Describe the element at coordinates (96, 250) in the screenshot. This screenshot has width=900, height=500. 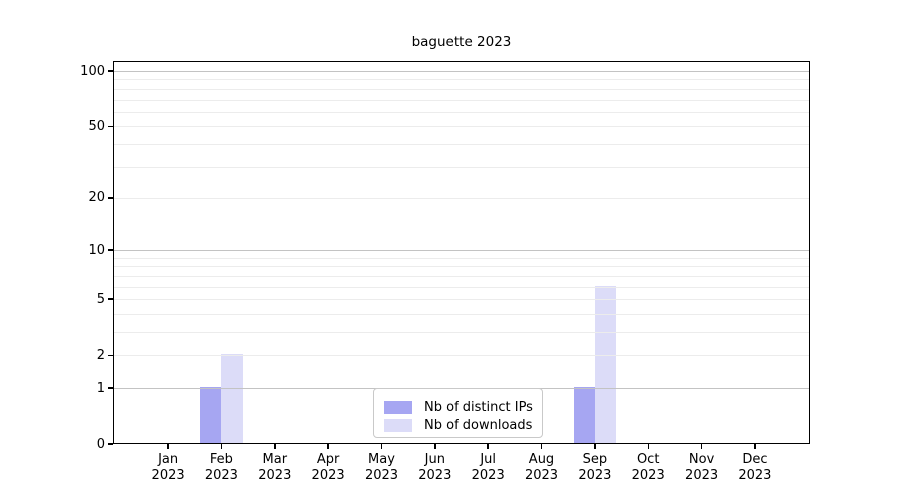
I see `y-tick-label: 10` at that location.